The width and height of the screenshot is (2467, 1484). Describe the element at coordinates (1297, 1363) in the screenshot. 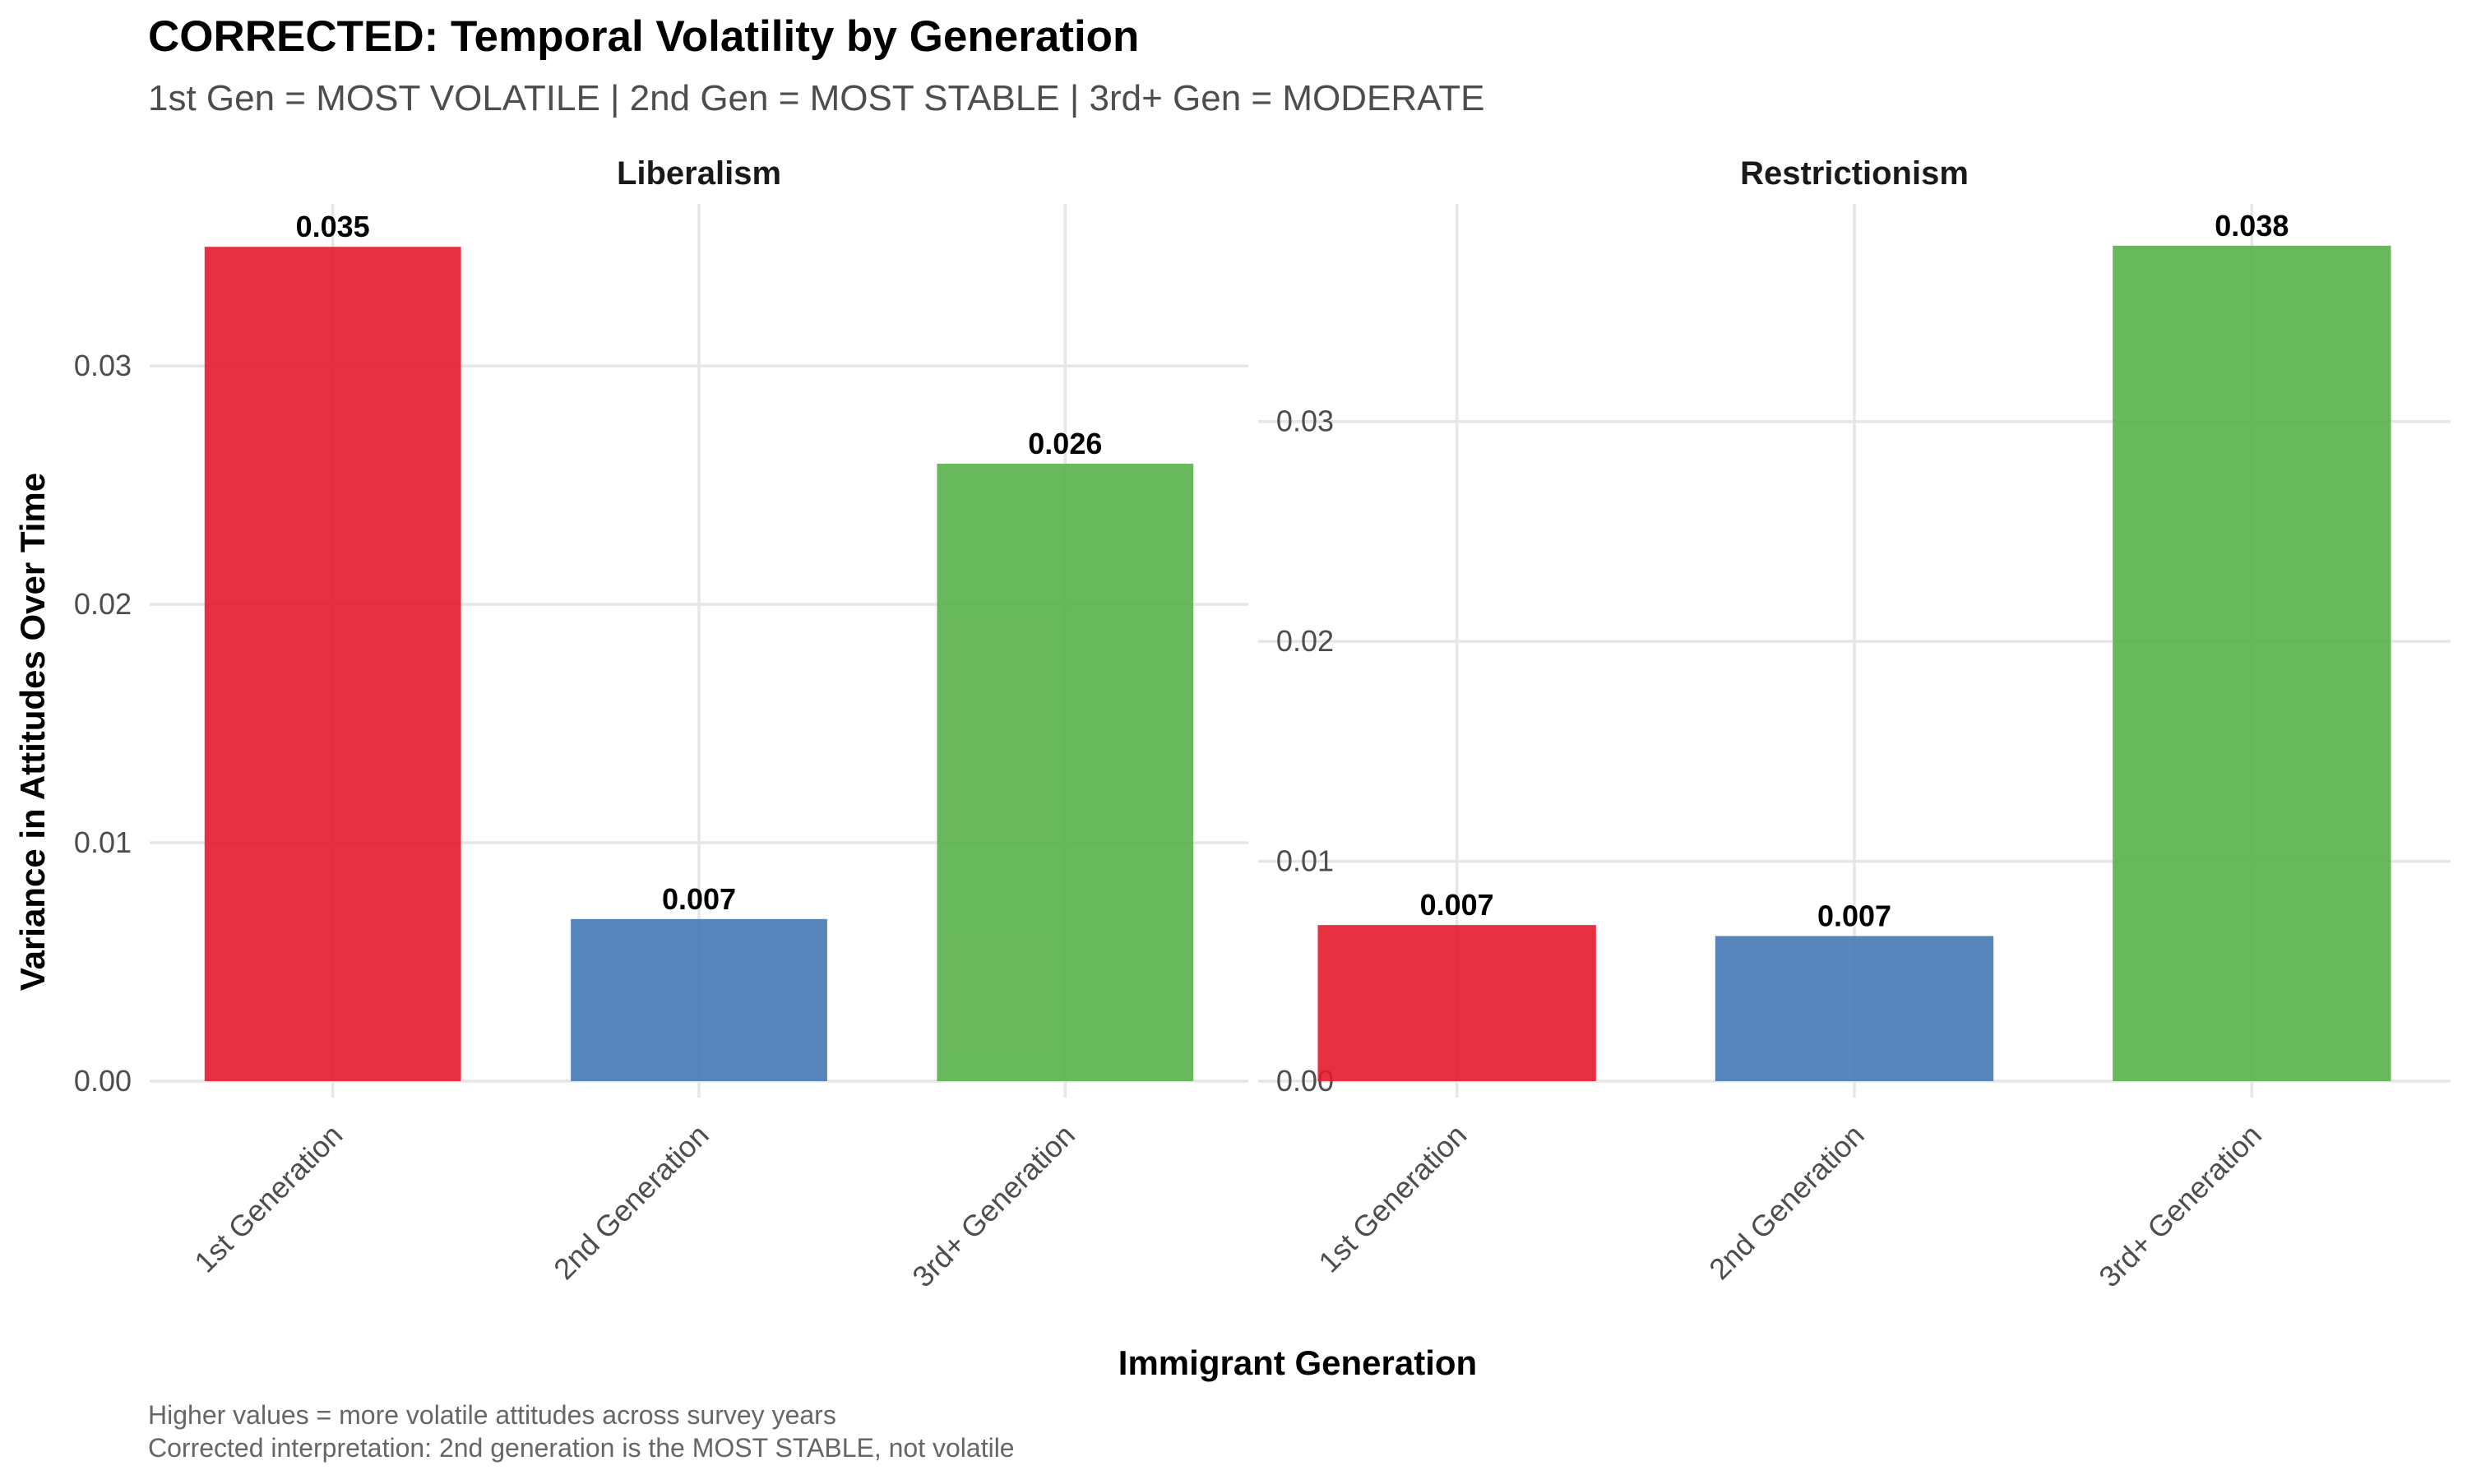

I see `x-axis-title: Immigrant Generation` at that location.